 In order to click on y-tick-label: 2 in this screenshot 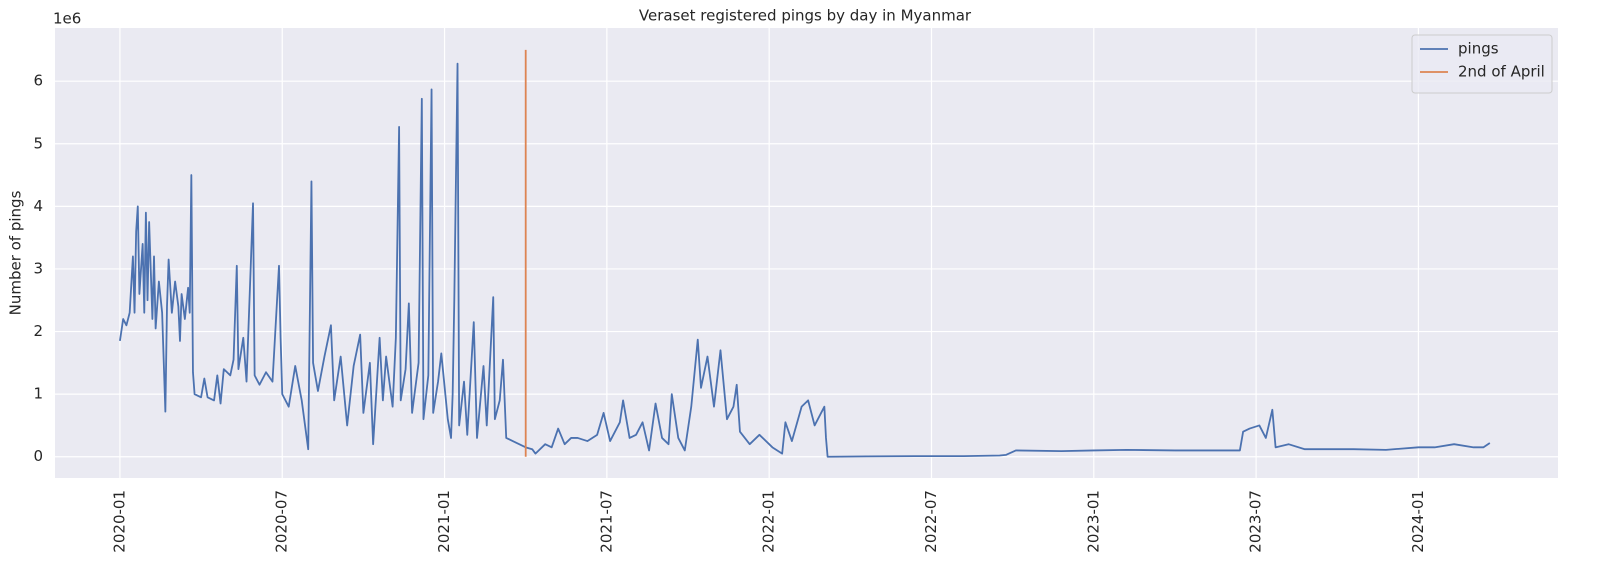, I will do `click(38, 331)`.